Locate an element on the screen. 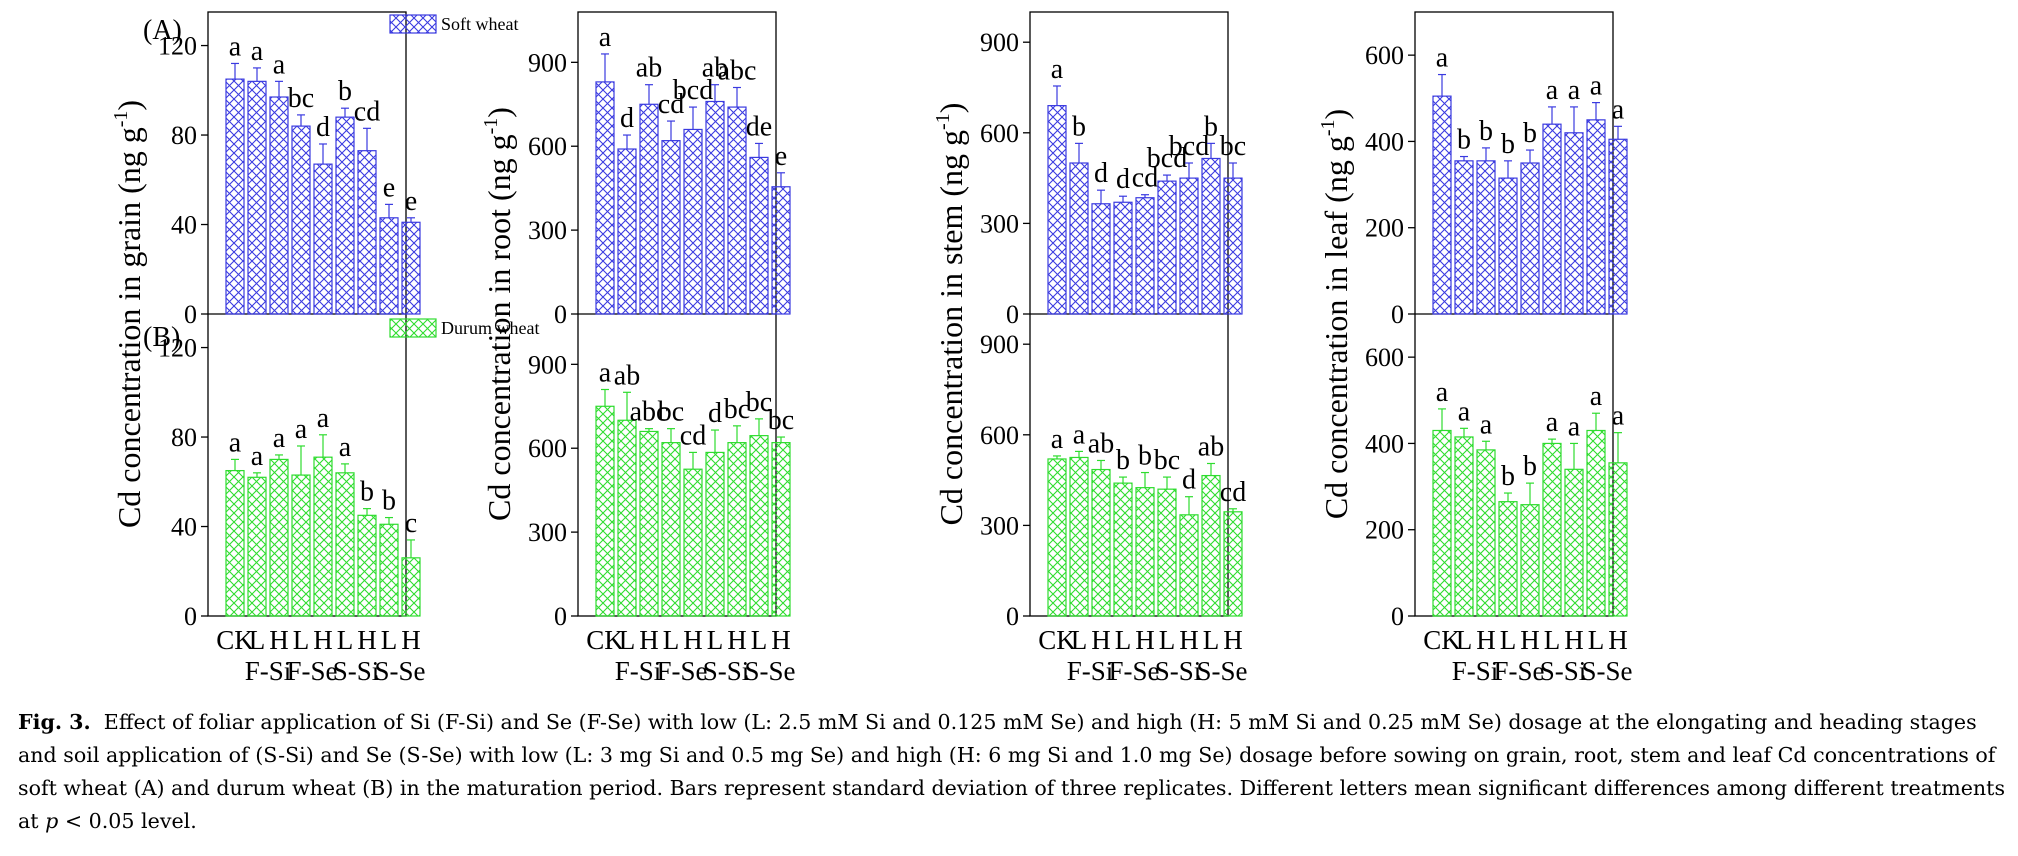 This screenshot has height=856, width=2018. y-tick-label: 120 is located at coordinates (177, 348).